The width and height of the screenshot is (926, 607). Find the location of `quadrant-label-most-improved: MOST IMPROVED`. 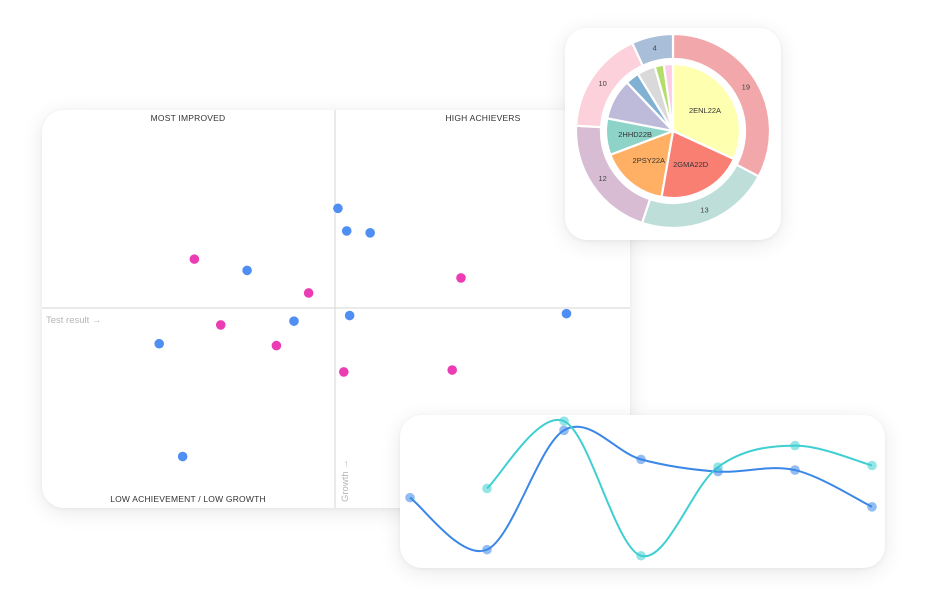

quadrant-label-most-improved: MOST IMPROVED is located at coordinates (188, 118).